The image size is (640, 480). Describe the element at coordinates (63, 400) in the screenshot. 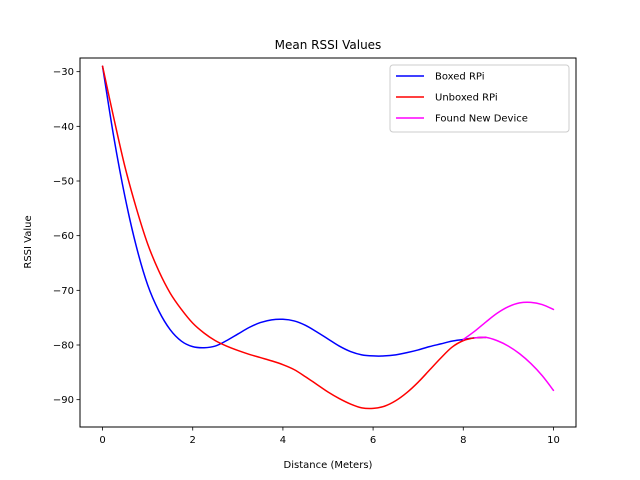

I see `y-tick-label: −90` at that location.